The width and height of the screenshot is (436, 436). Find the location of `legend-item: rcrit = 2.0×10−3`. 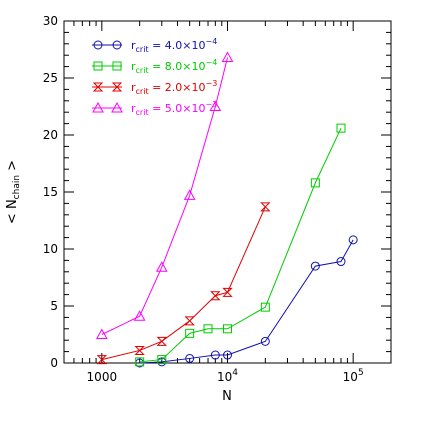

legend-item: rcrit = 2.0×10−3 is located at coordinates (154, 87).